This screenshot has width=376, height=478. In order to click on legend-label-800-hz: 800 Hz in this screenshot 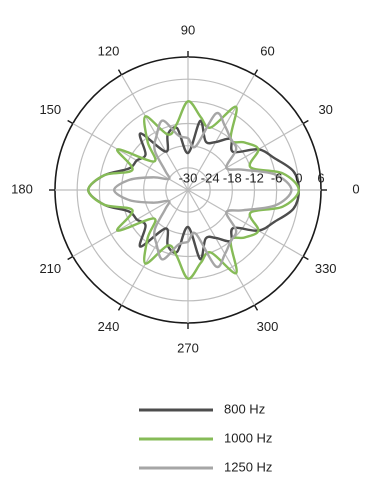, I will do `click(244, 408)`.